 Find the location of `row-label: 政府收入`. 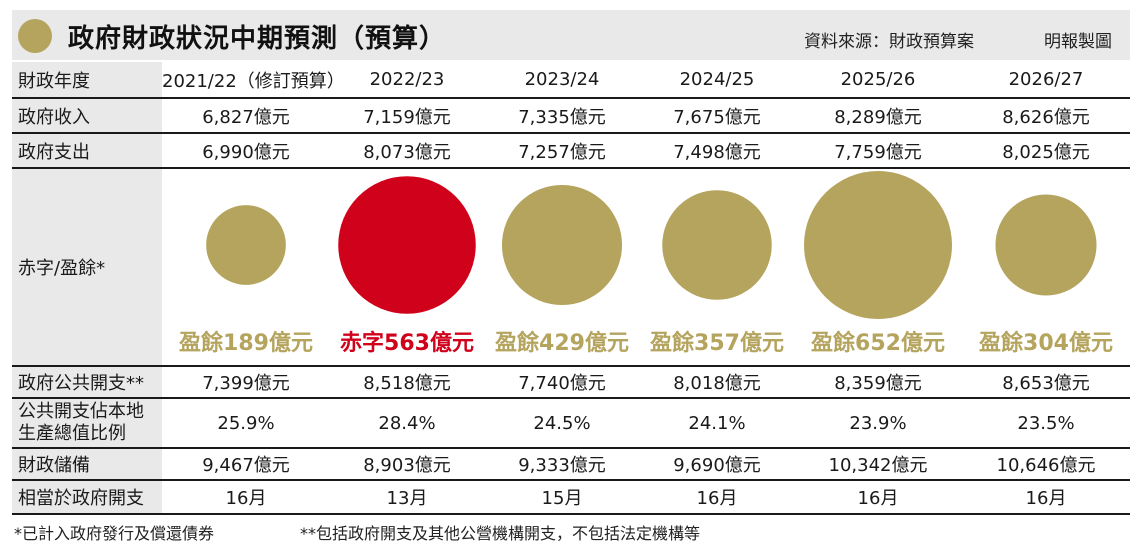

row-label: 政府收入 is located at coordinates (87, 115).